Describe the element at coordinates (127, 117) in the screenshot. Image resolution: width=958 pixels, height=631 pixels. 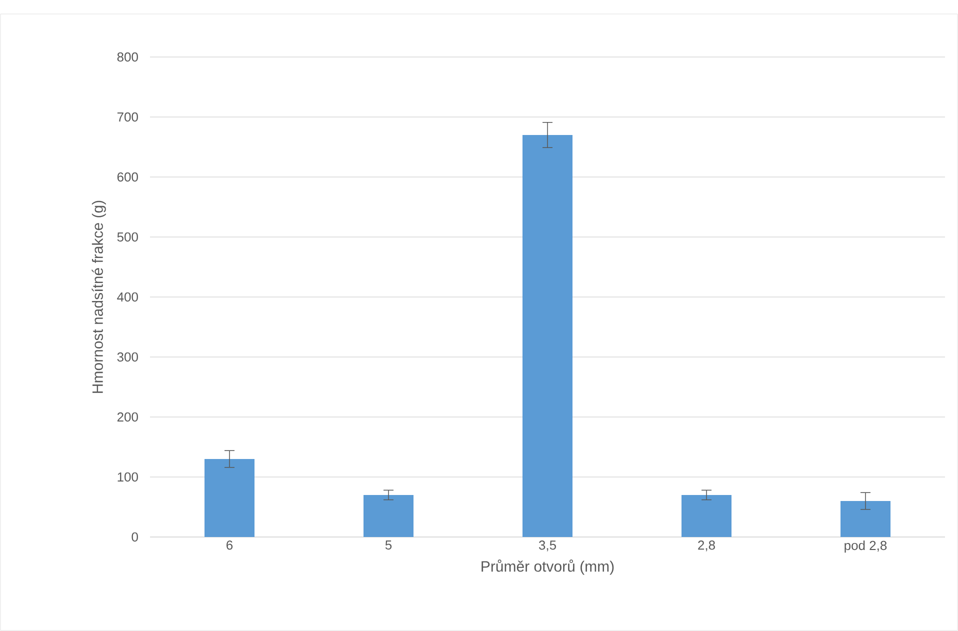
I see `y-tick-label: 700` at that location.